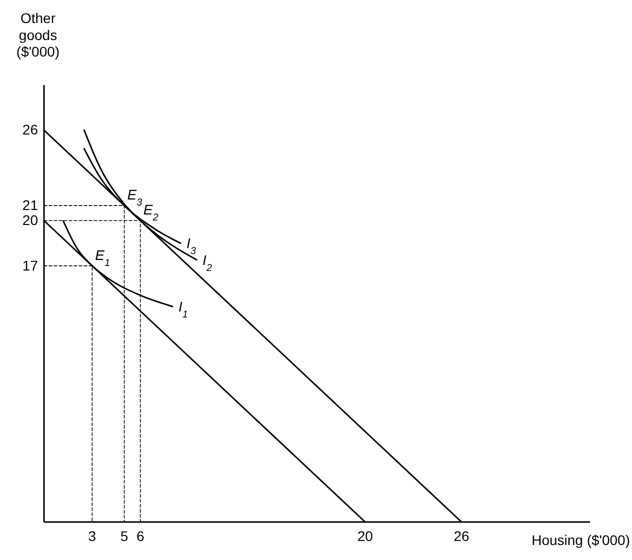  I want to click on x-axis-title: Housing ($'000), so click(581, 540).